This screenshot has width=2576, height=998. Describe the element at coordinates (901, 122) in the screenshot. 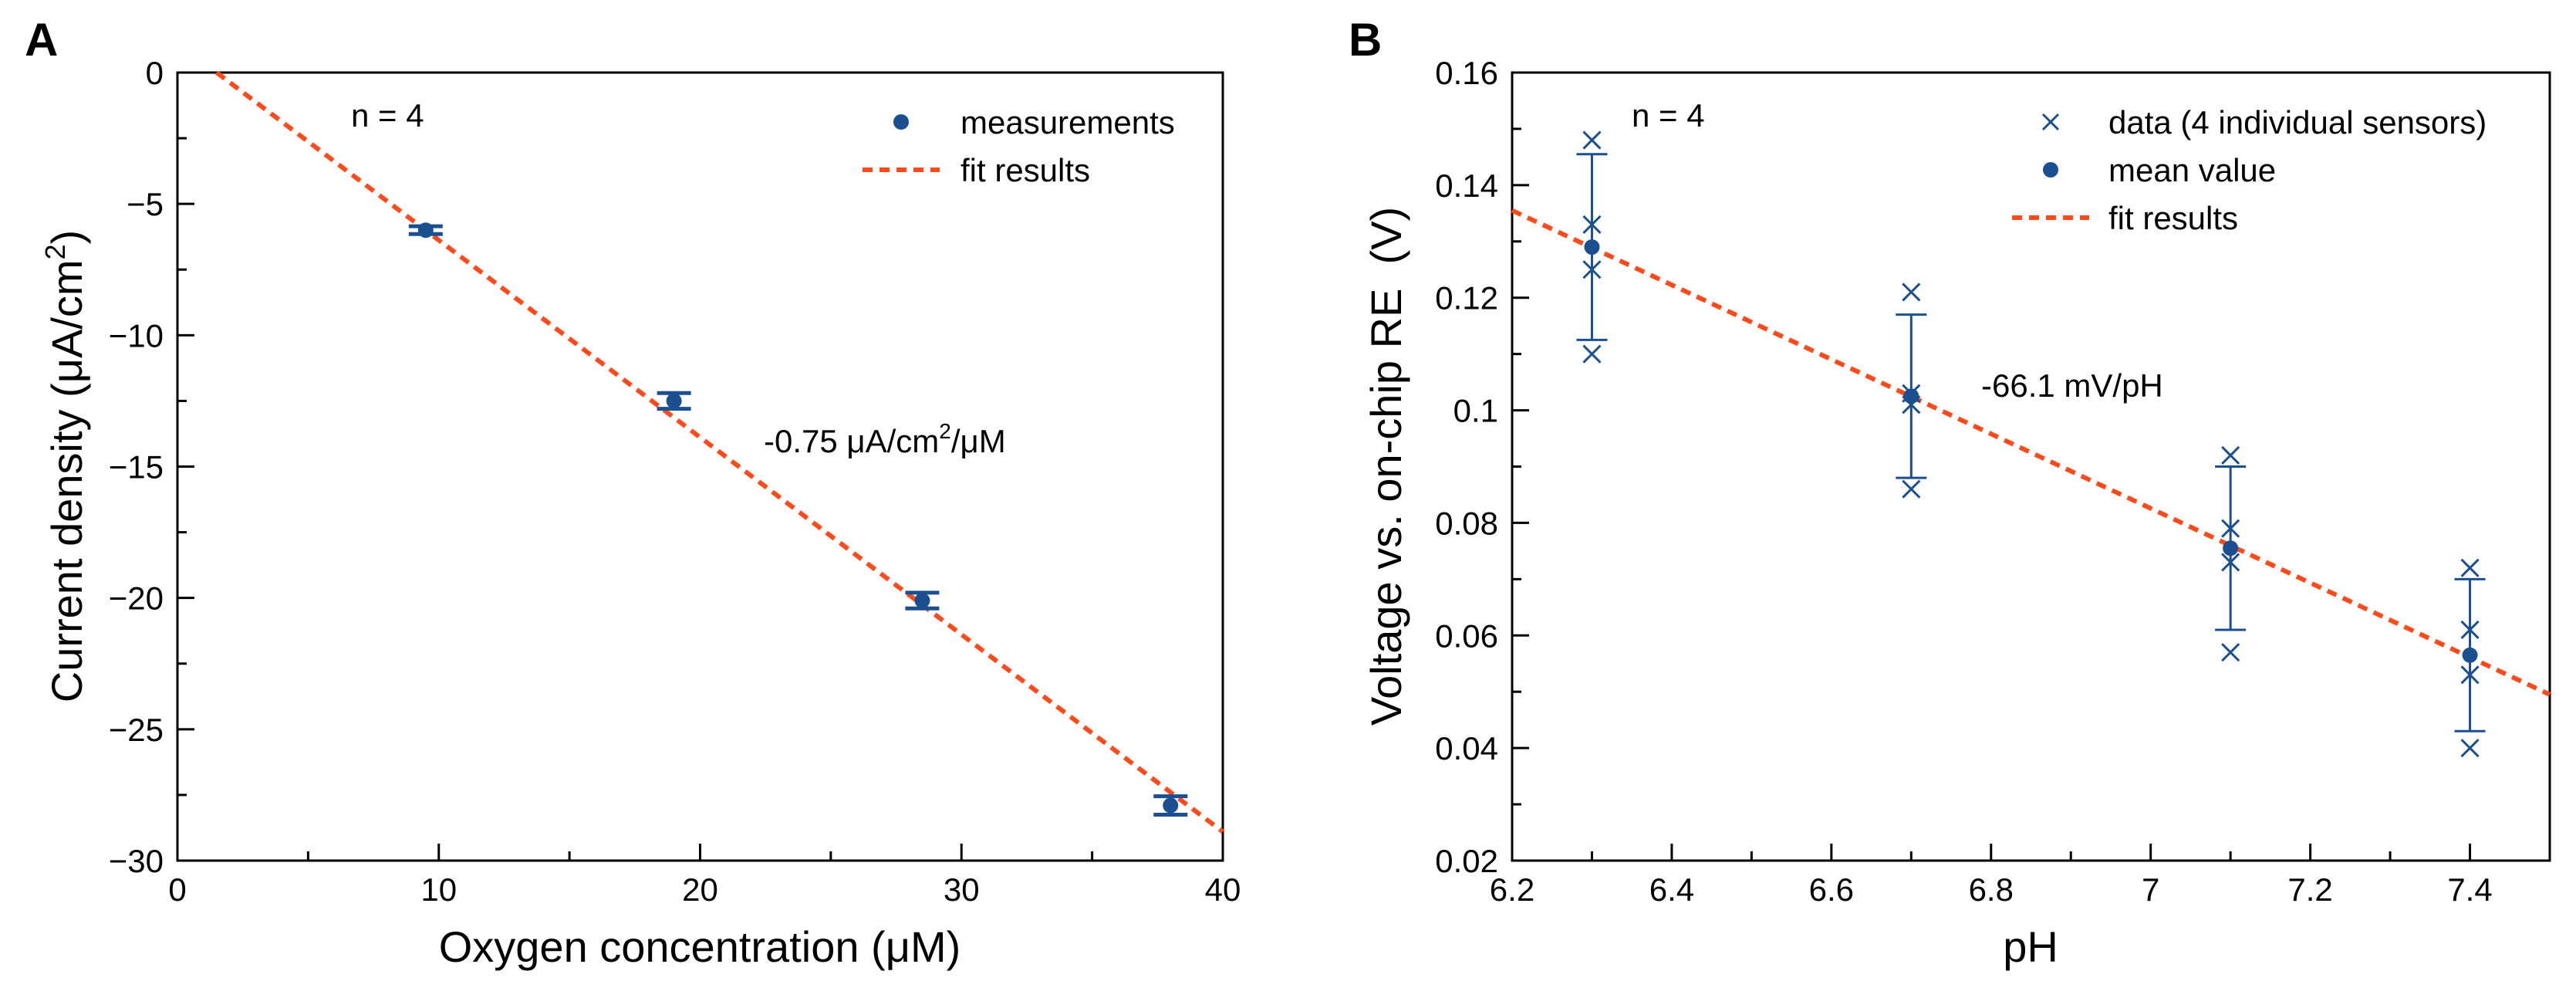

I see `legend-a-measurements-marker` at that location.